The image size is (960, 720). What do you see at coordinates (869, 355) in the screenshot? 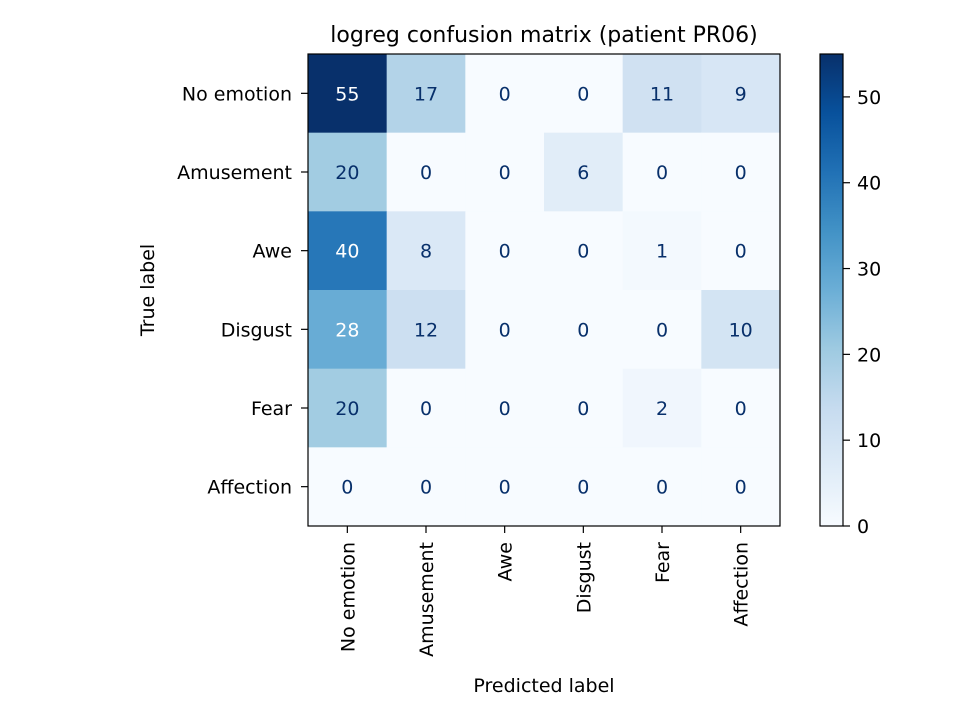
I see `colorbar-tick-label: 20` at bounding box center [869, 355].